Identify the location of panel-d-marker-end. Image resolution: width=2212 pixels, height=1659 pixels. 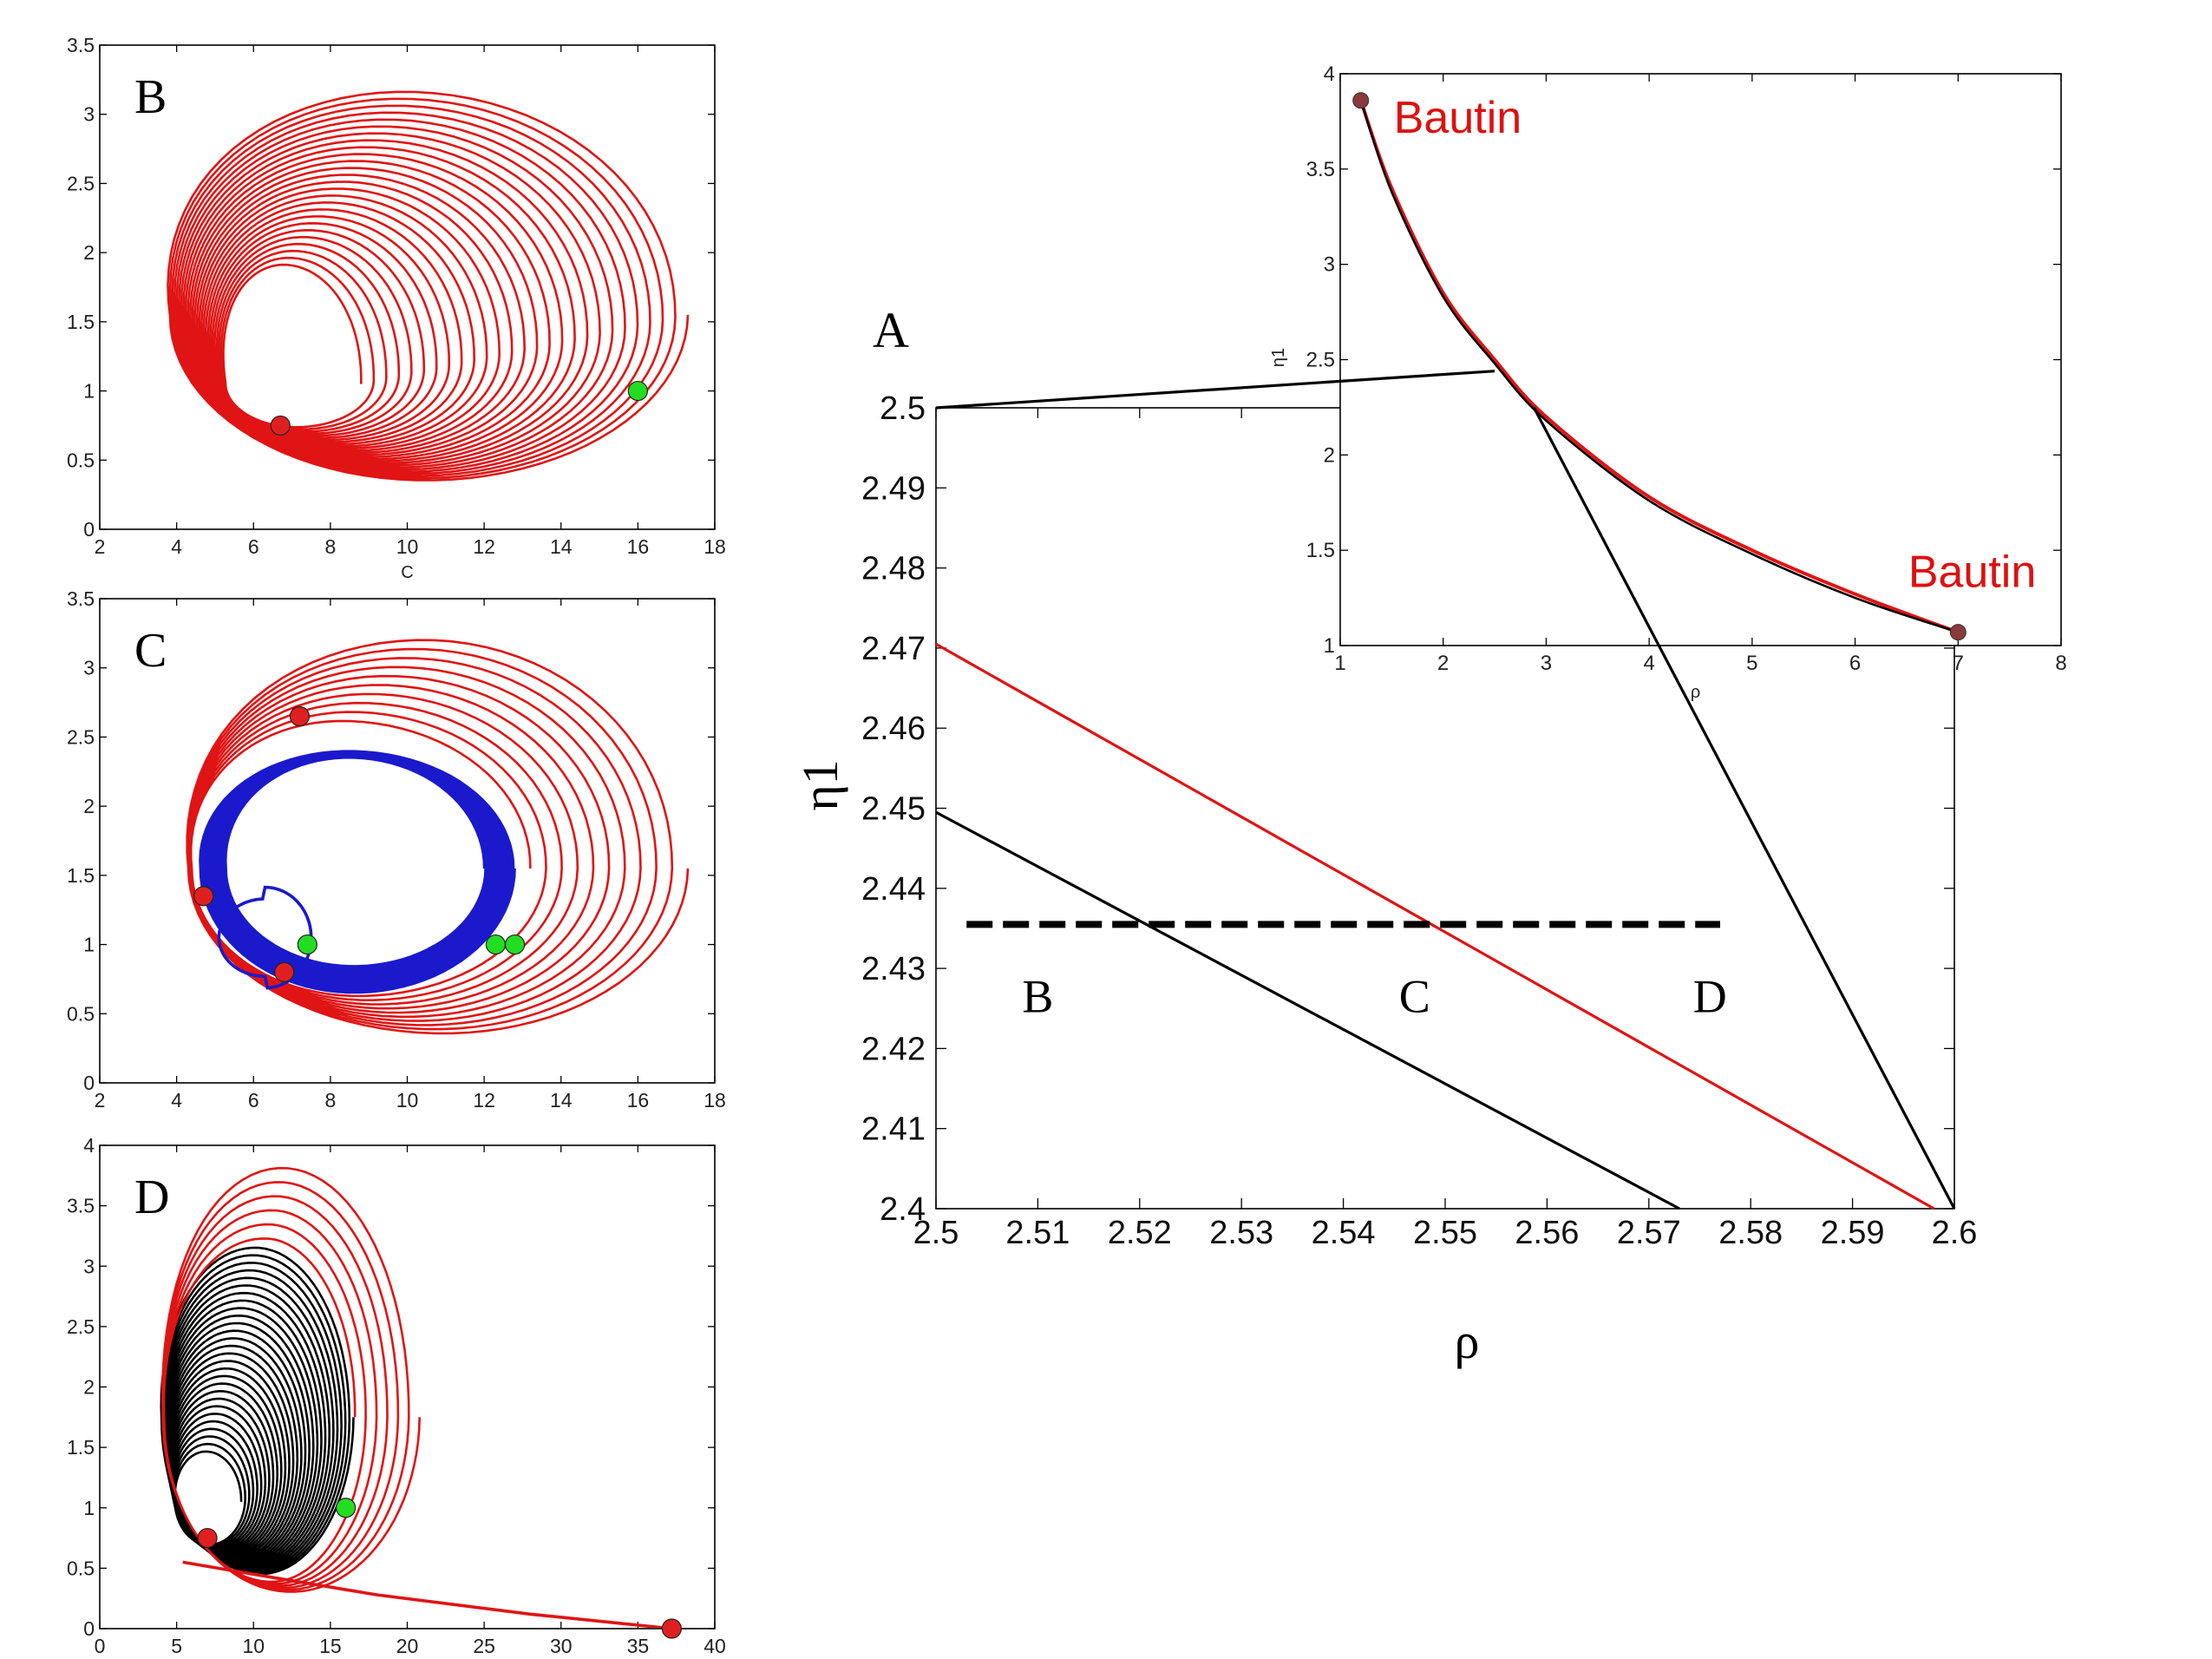
(208, 1538).